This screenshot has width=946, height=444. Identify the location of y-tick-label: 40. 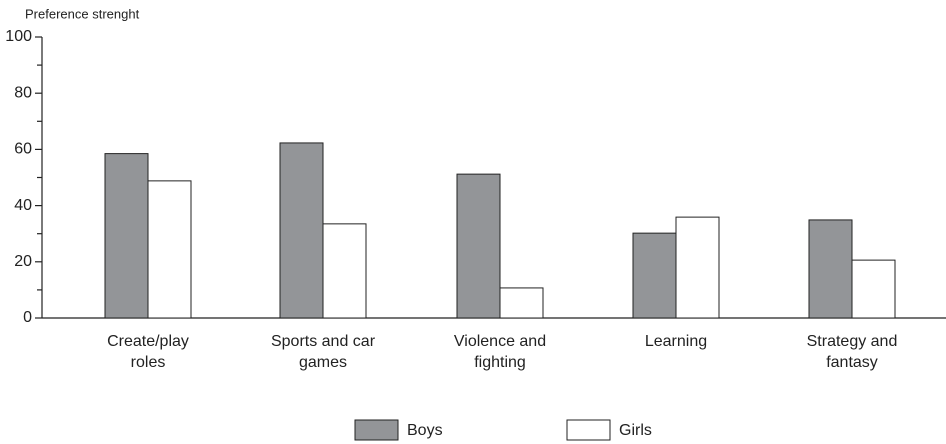
(23, 205).